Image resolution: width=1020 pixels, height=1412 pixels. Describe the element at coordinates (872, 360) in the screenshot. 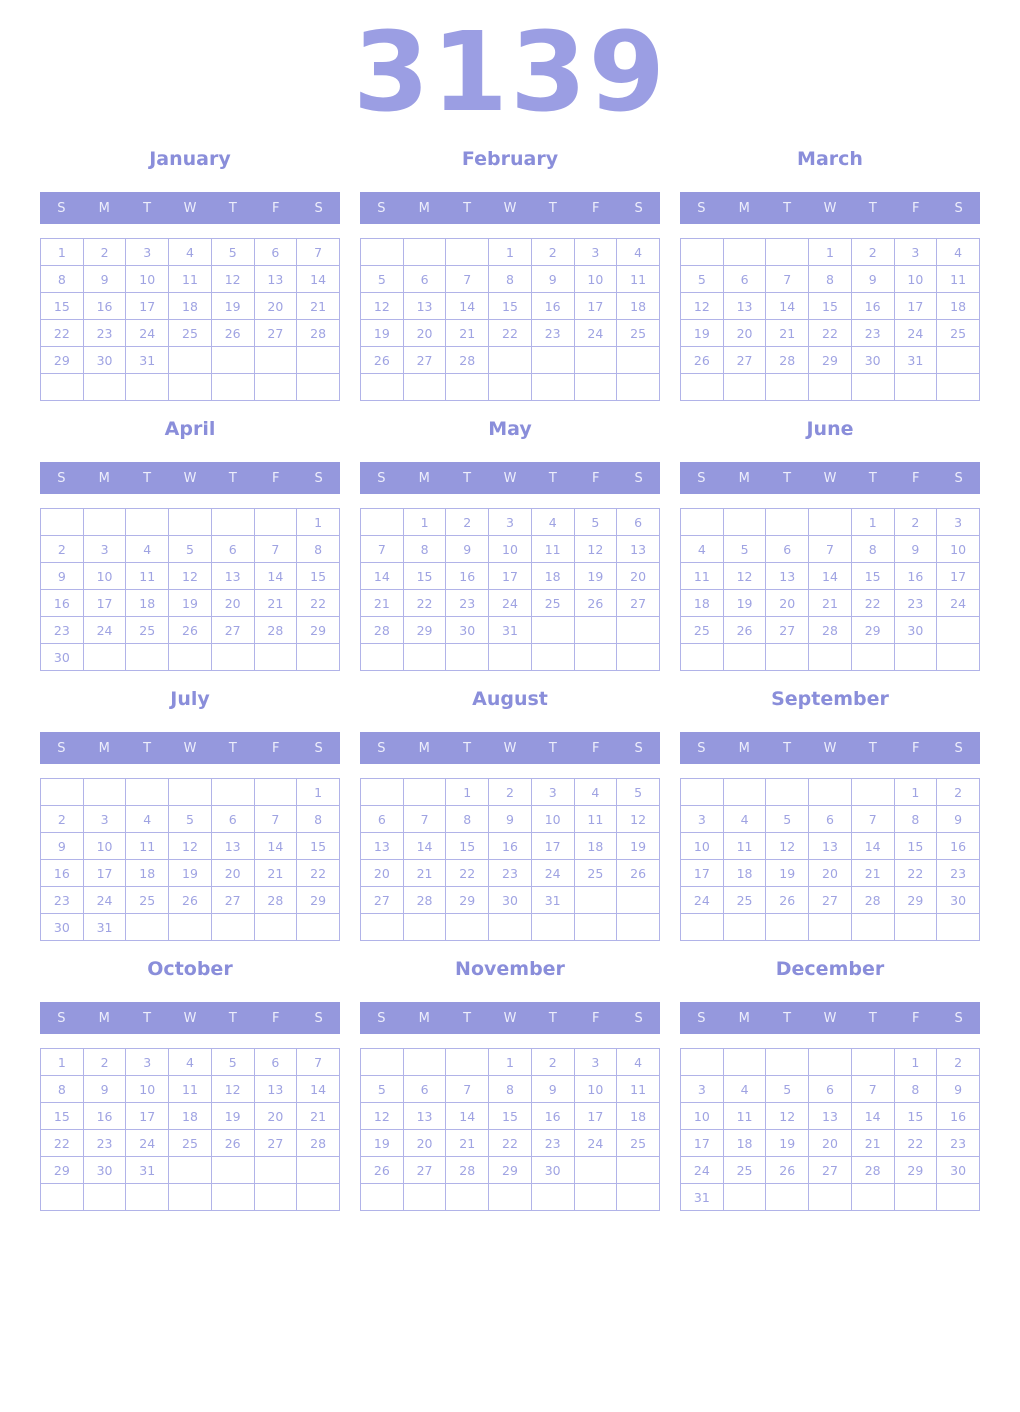

I see `date-cell: 30` at that location.